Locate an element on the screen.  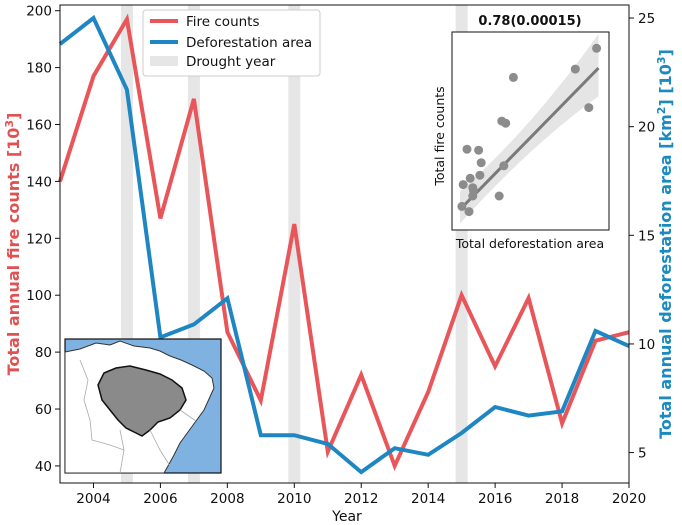
x-tick-label: 2014 is located at coordinates (428, 499).